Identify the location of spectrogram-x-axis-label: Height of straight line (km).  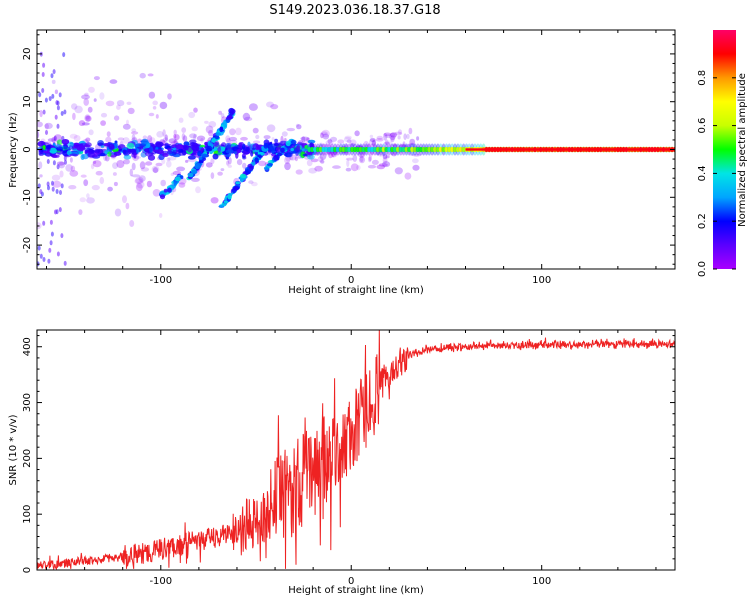
(356, 290).